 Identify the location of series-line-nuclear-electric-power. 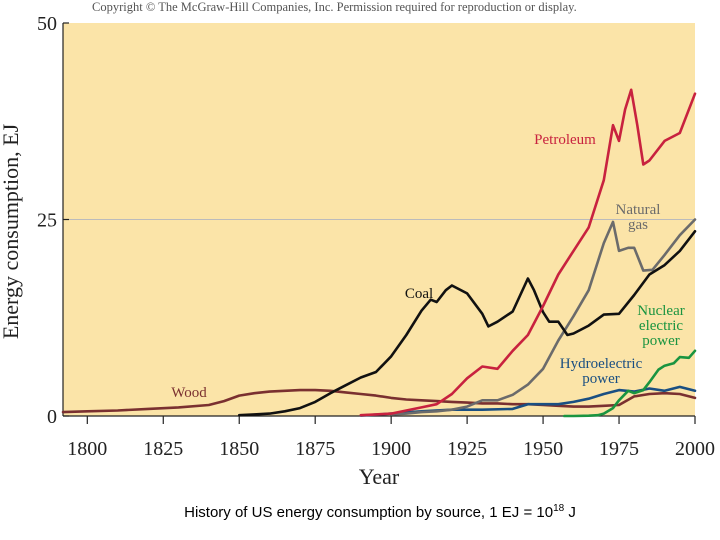
(629, 383).